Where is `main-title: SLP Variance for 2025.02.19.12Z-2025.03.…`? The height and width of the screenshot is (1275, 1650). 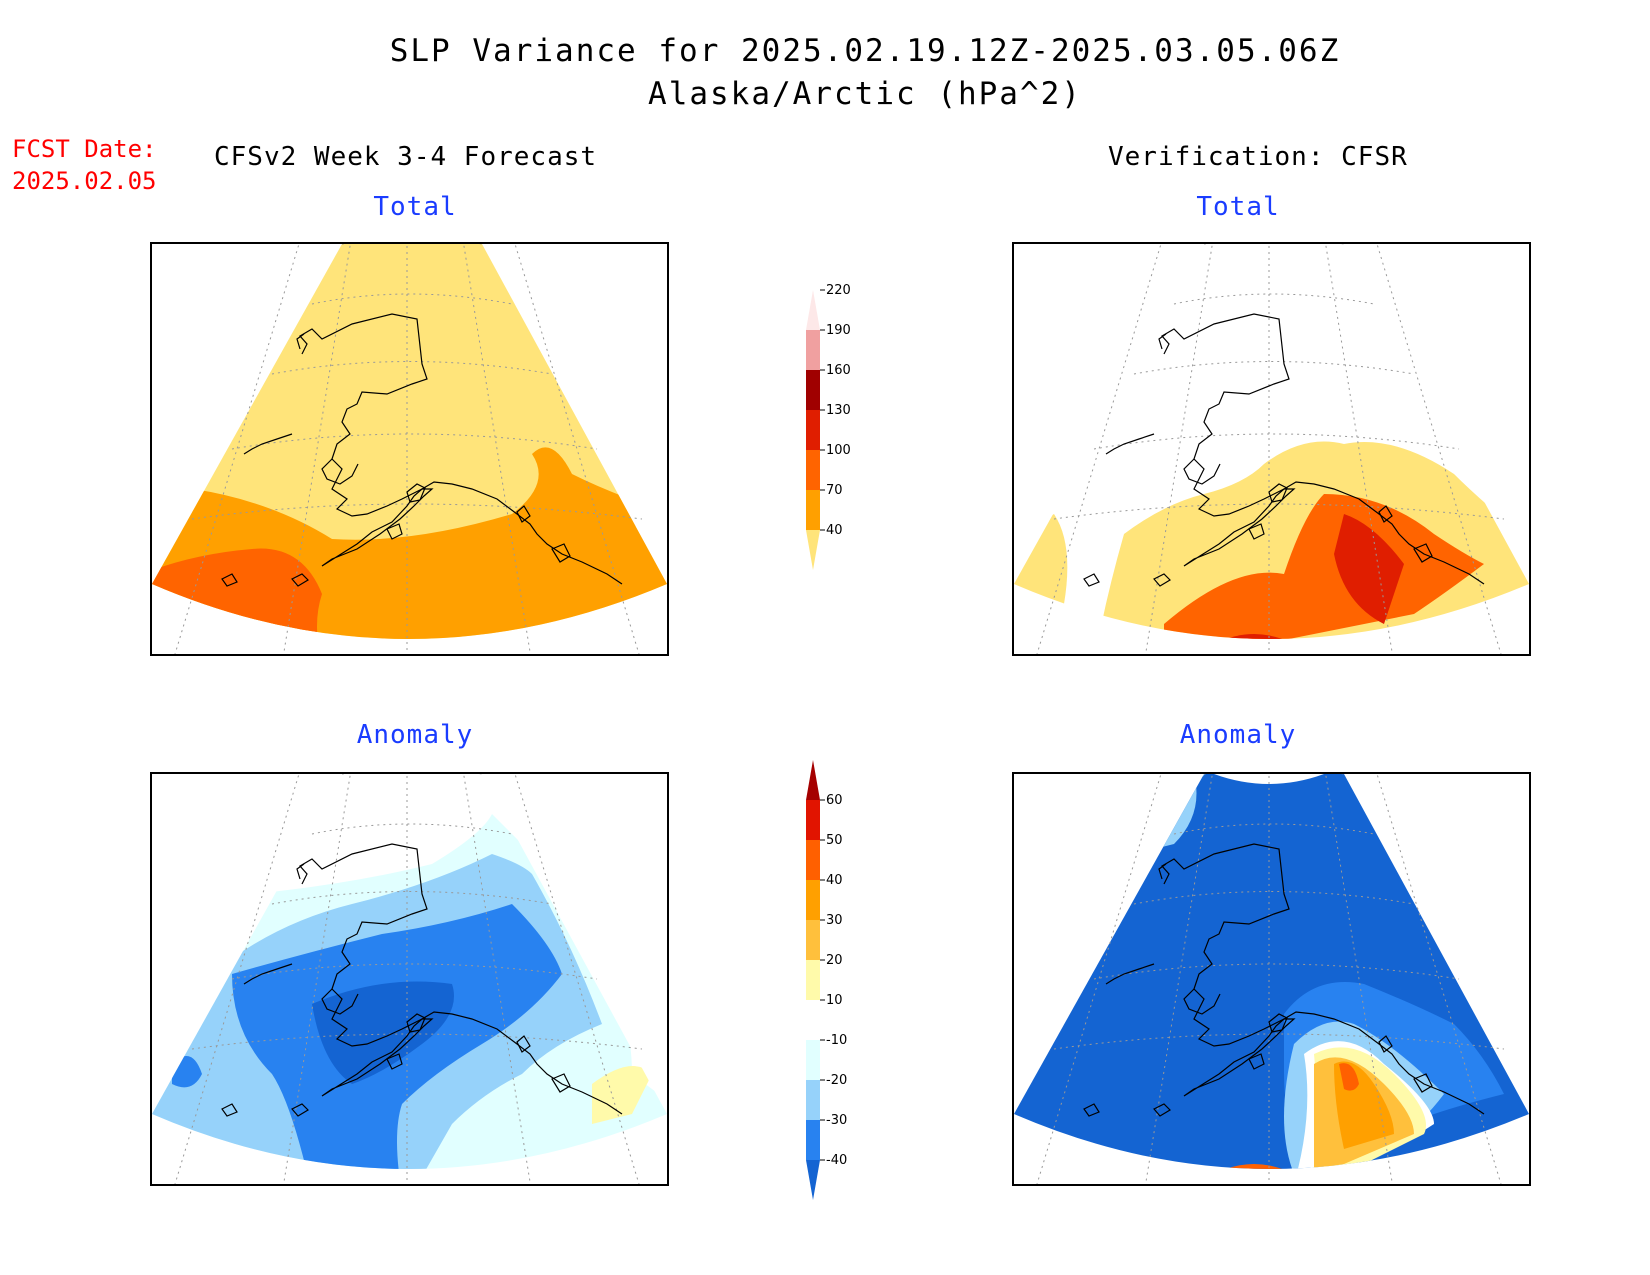 main-title: SLP Variance for 2025.02.19.12Z-2025.03.… is located at coordinates (865, 51).